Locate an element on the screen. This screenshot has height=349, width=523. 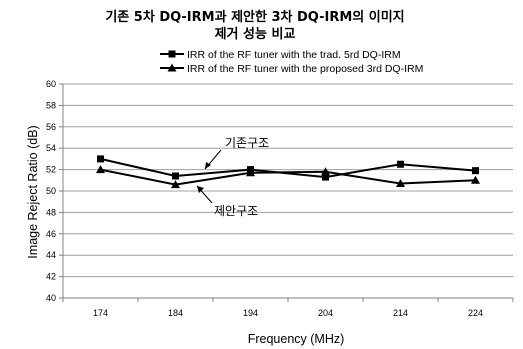
y-tick-label-50: 50 is located at coordinates (51, 191).